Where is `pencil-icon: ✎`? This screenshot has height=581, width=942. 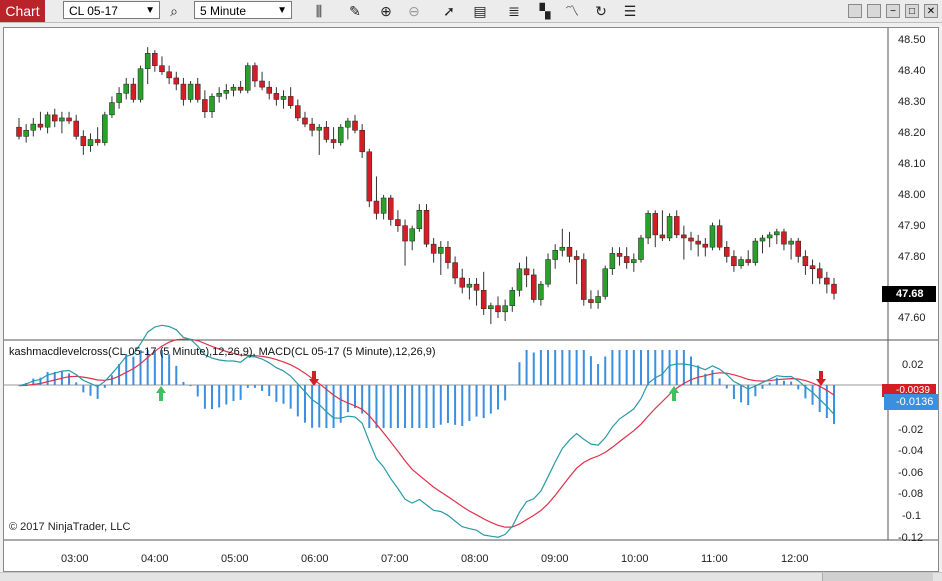 pencil-icon: ✎ is located at coordinates (355, 11).